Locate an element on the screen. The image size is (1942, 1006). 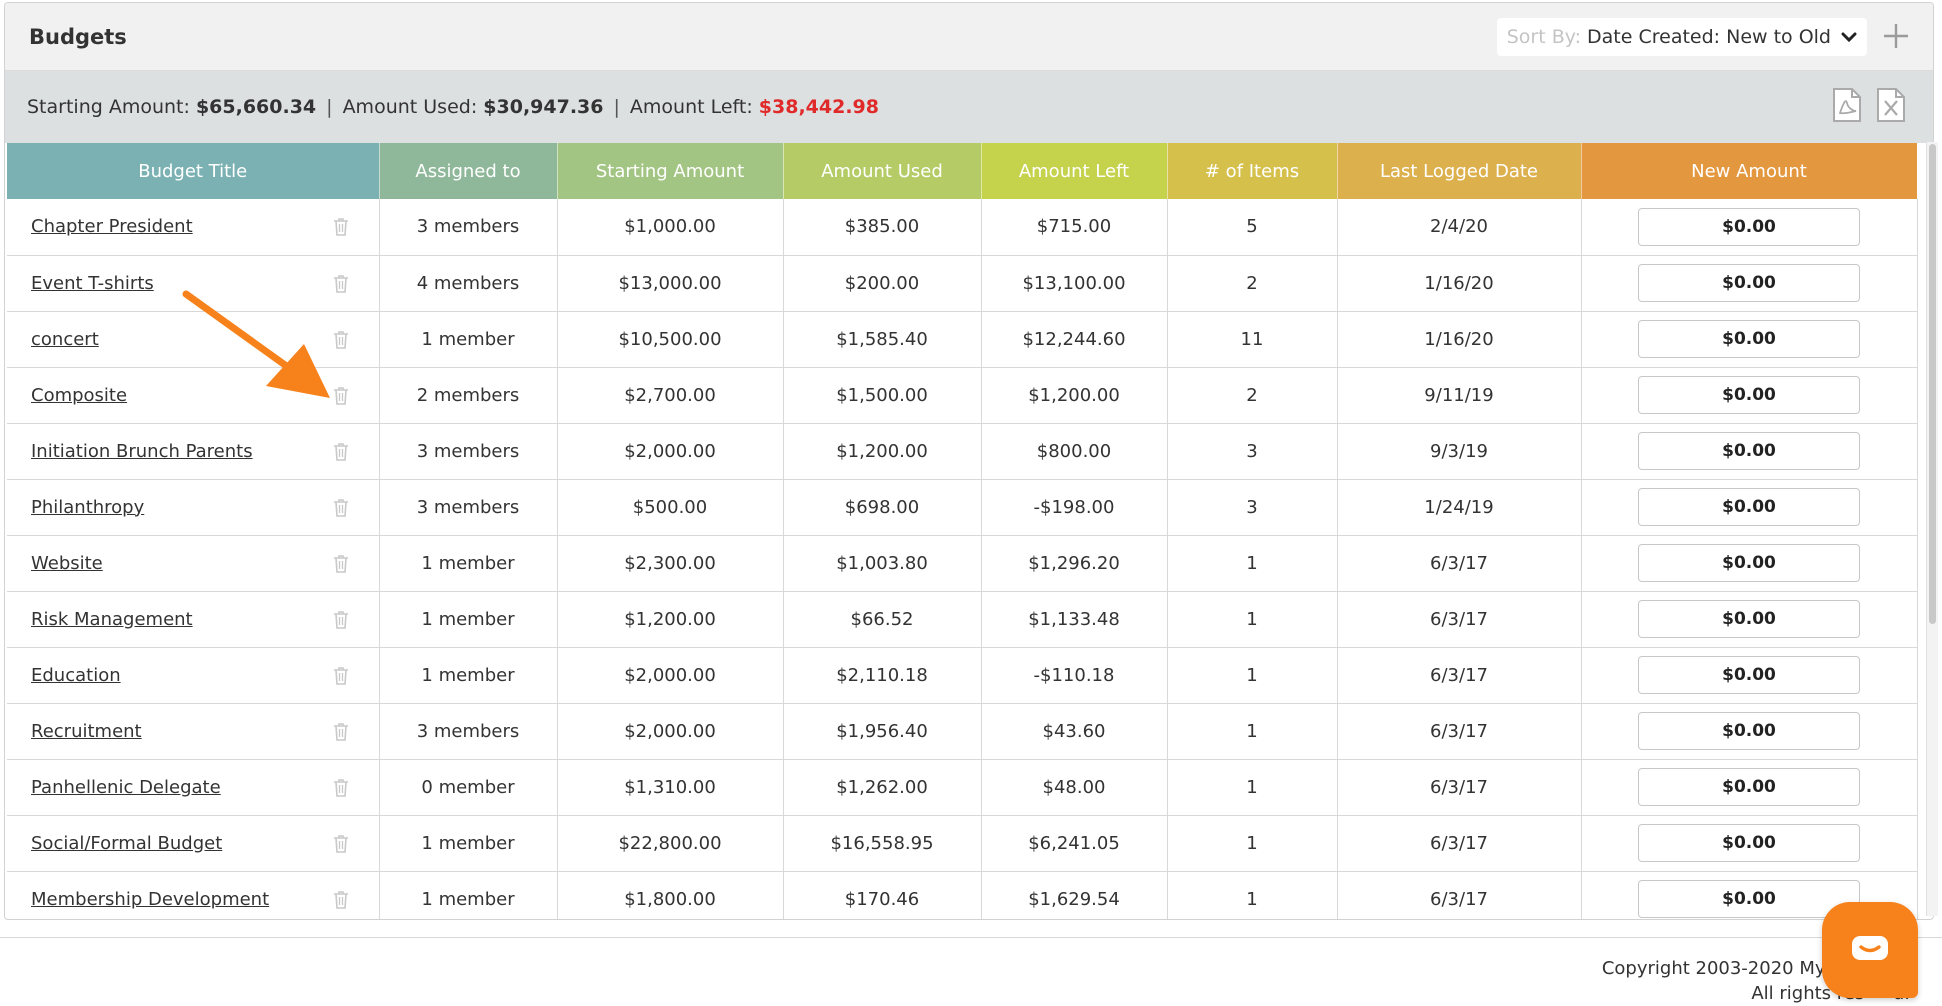
amount-left-cell: $13,100.00 is located at coordinates (1074, 283).